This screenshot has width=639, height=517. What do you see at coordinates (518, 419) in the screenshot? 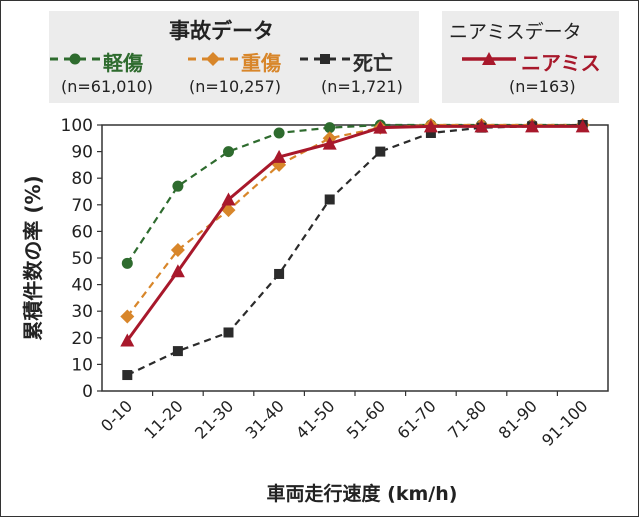
I see `x-tick-label: 81-90` at bounding box center [518, 419].